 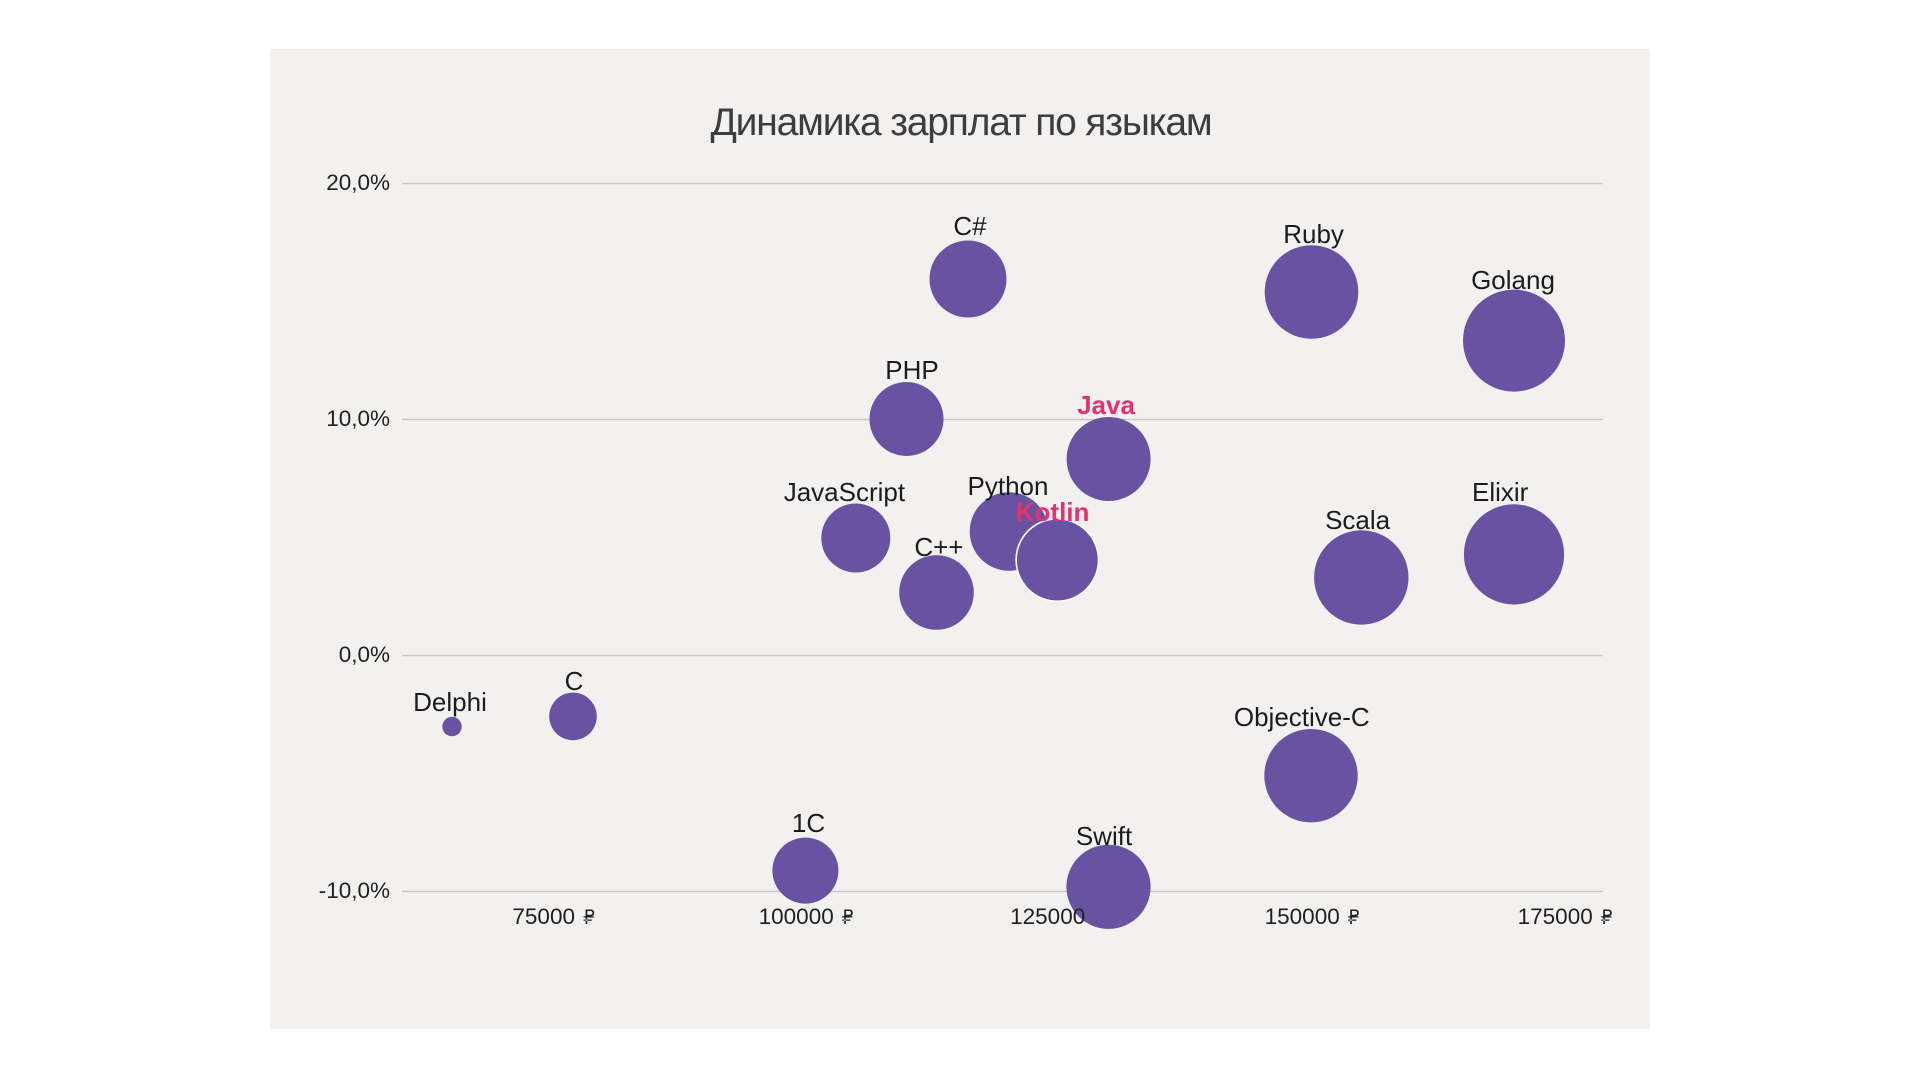 I want to click on svg-text: 125000, so click(x=1047, y=916).